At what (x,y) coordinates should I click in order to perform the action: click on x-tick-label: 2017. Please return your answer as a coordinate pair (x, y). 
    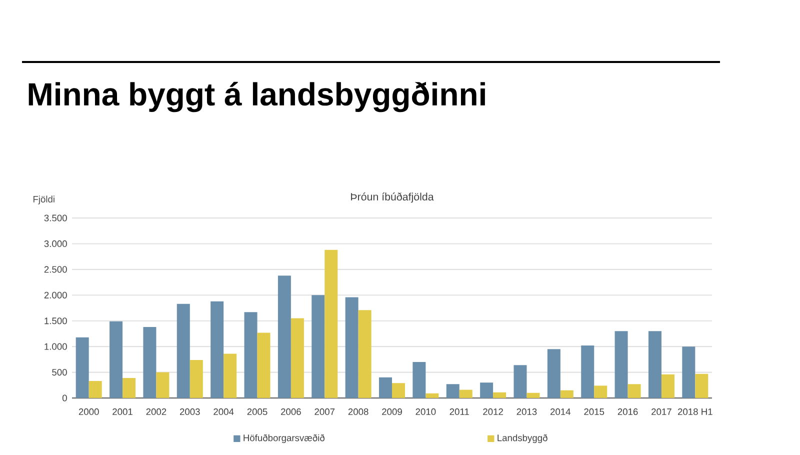
    Looking at the image, I should click on (662, 412).